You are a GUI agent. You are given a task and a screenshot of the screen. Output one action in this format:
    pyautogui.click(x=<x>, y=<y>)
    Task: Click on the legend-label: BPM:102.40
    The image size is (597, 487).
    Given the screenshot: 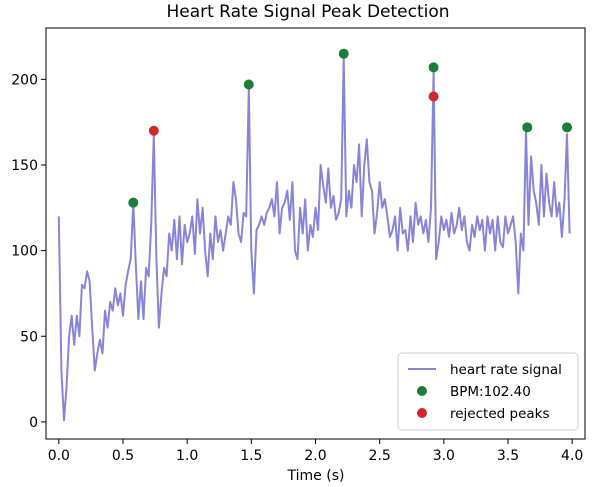 What is the action you would take?
    pyautogui.click(x=490, y=392)
    